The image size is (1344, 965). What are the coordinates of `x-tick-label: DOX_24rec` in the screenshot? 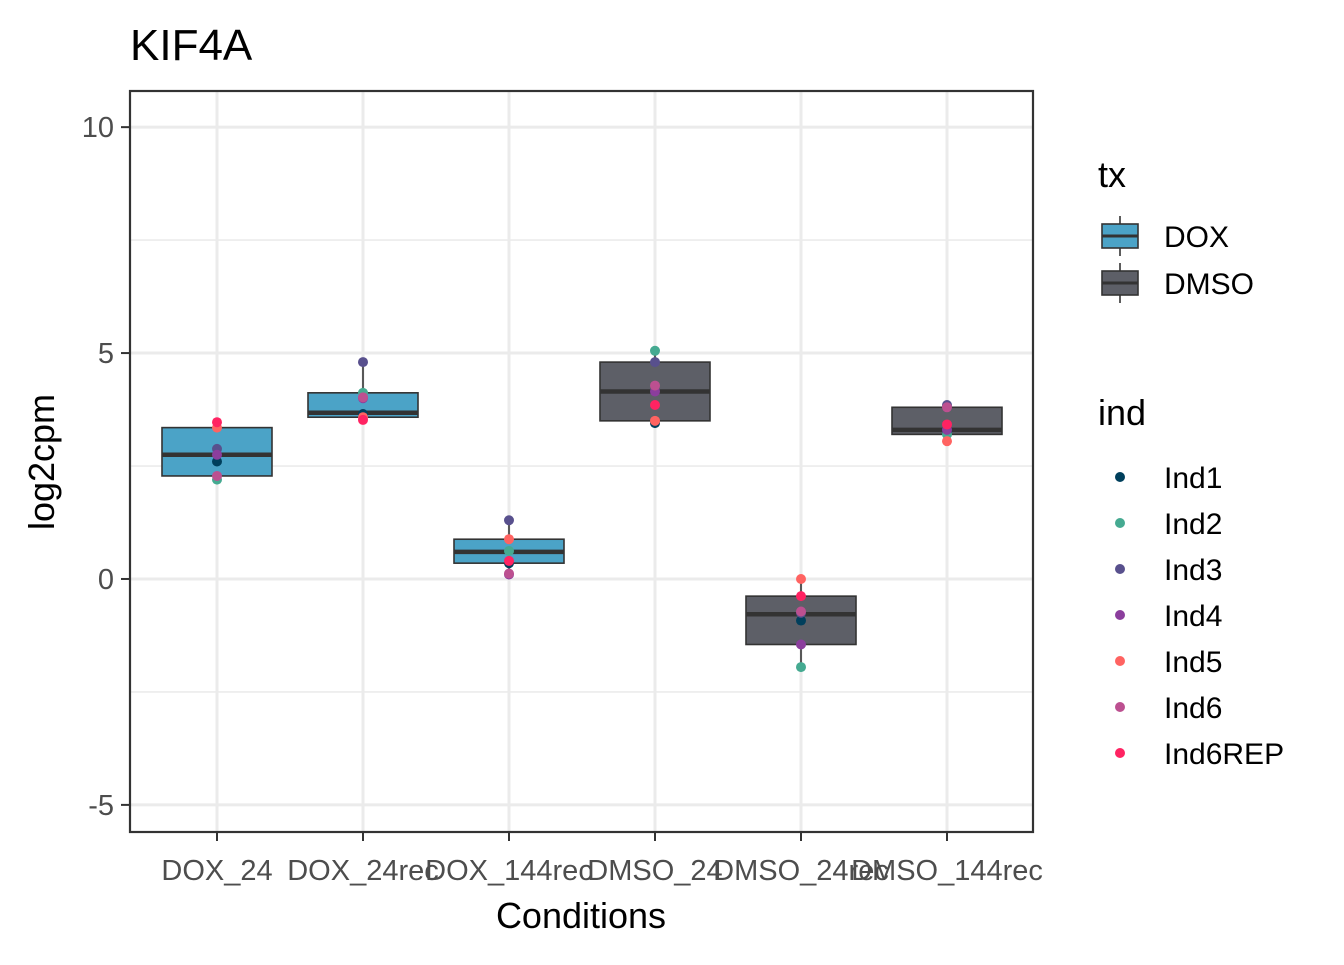 It's located at (363, 871).